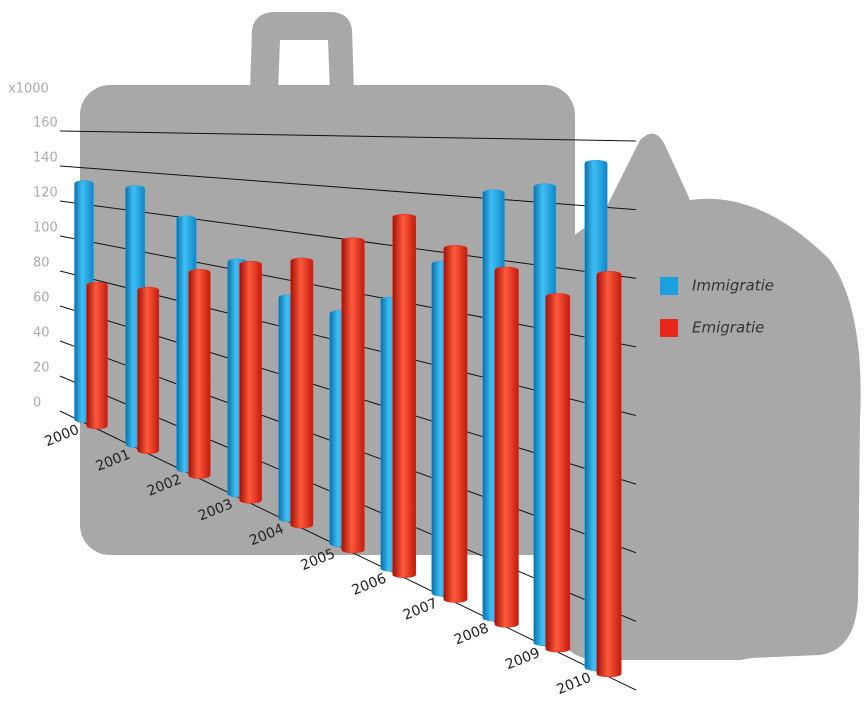  I want to click on legend-label: Emigratie, so click(728, 328).